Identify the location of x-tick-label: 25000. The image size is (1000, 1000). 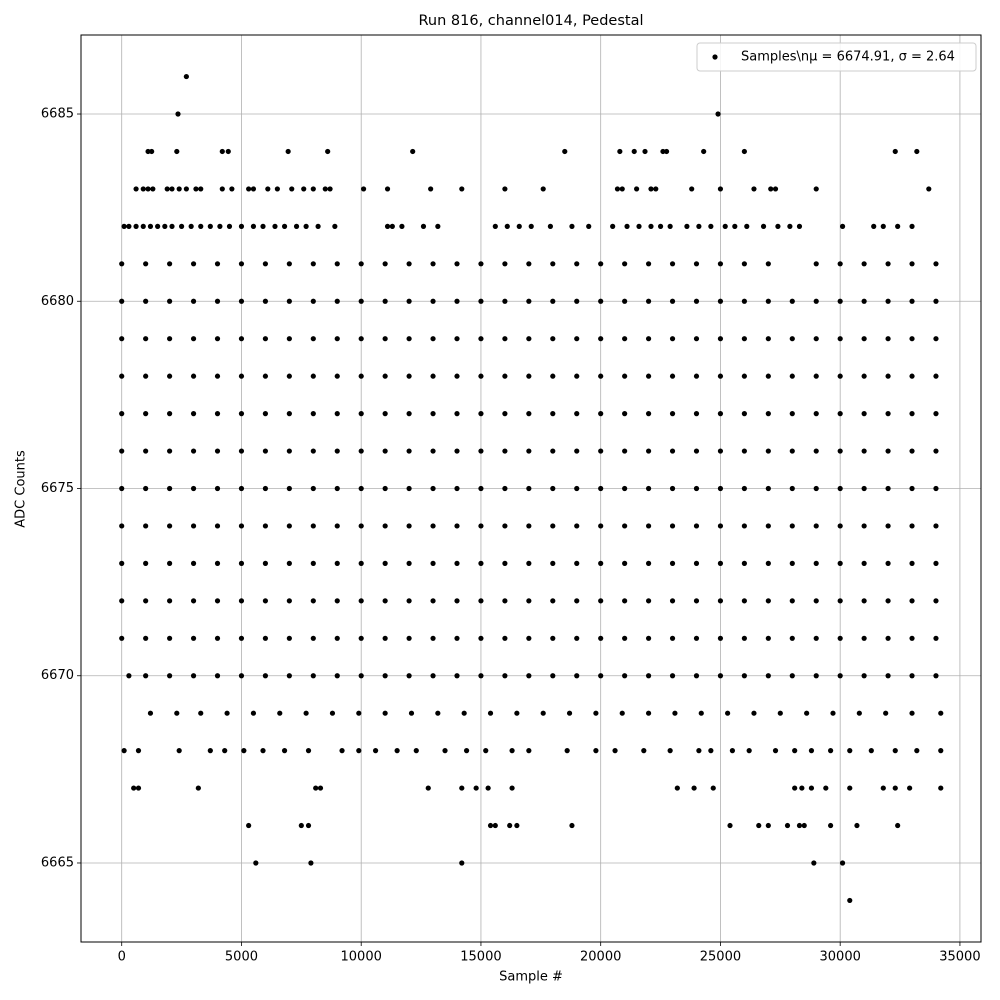
(720, 957).